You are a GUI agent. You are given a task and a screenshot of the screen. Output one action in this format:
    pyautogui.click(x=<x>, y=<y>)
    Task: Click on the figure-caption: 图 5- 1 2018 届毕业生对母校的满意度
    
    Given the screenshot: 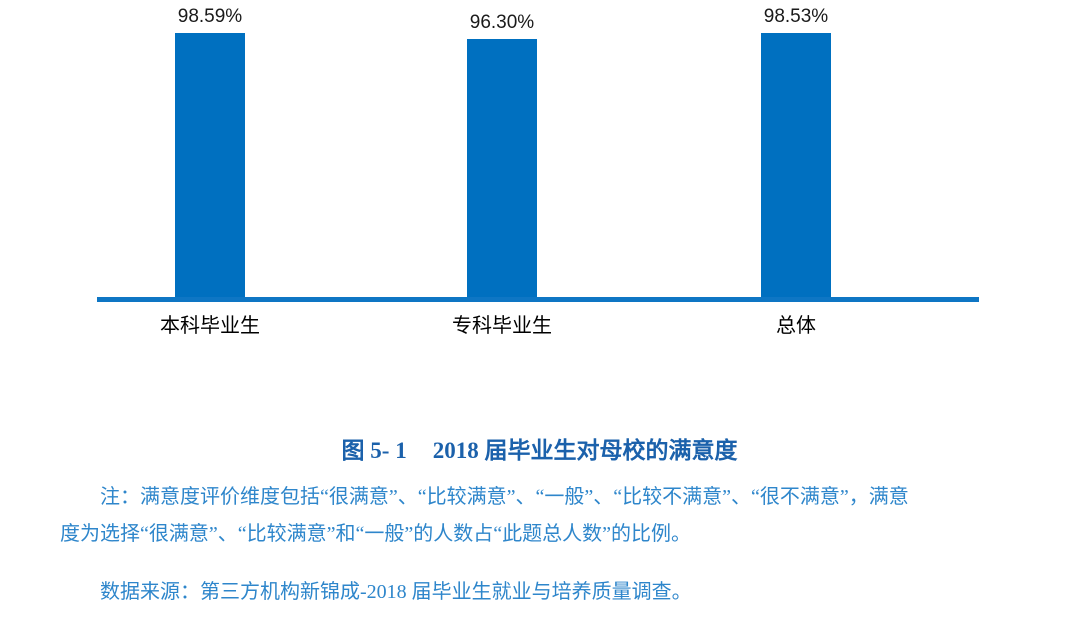 What is the action you would take?
    pyautogui.click(x=539, y=451)
    